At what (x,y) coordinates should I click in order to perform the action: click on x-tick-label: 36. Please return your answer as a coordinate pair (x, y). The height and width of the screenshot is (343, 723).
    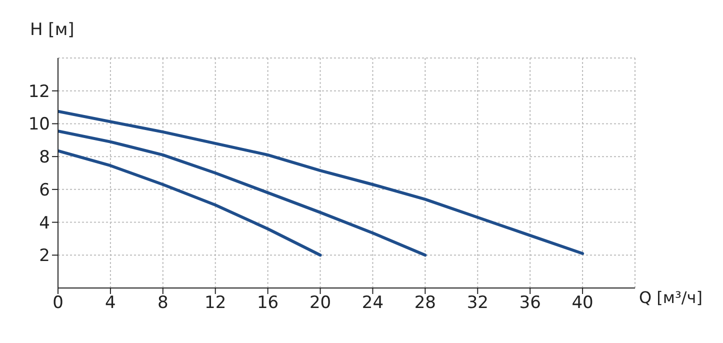
    Looking at the image, I should click on (530, 303).